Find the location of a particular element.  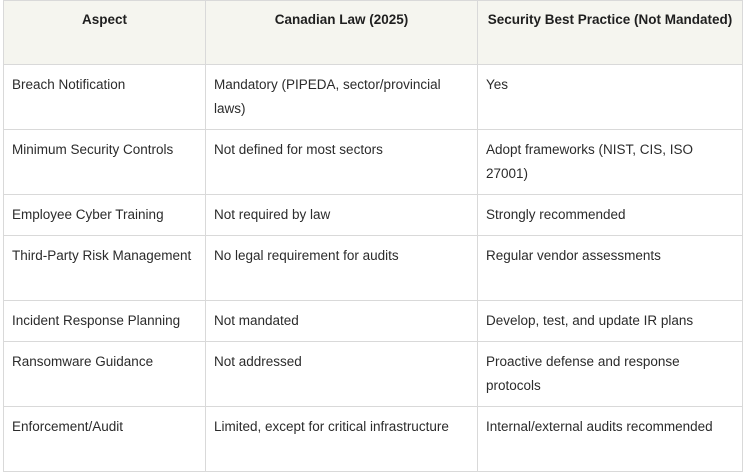

cell-aspect: Breach Notification is located at coordinates (104, 97).